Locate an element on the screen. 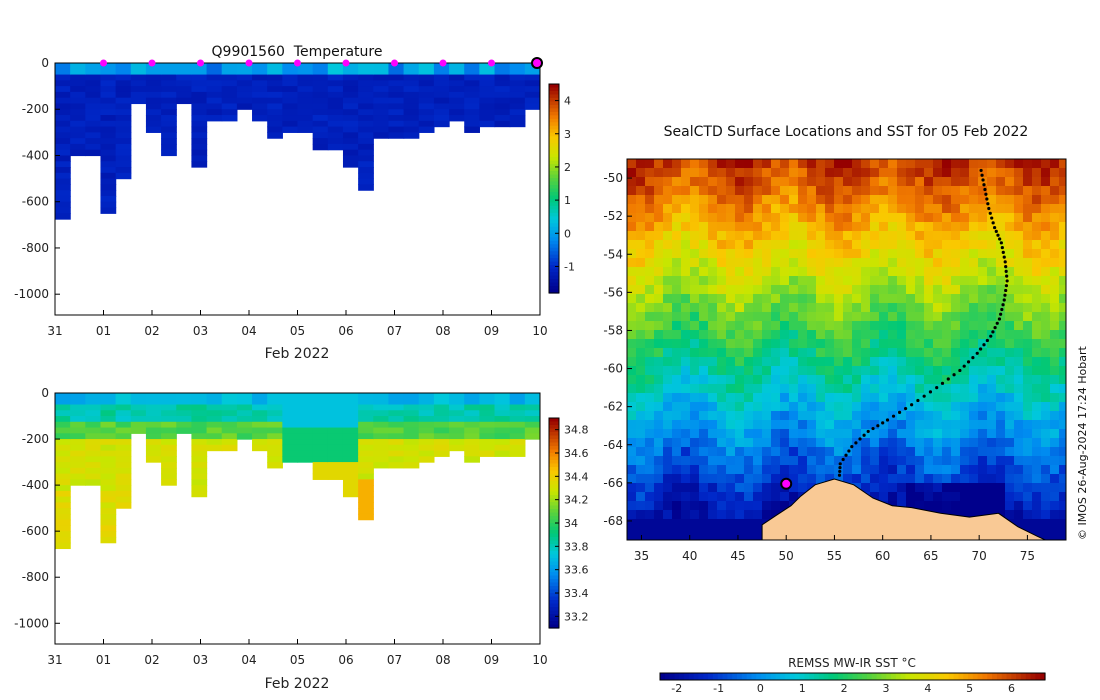 The image size is (1100, 700). x-tick-label: 10 is located at coordinates (539, 660).